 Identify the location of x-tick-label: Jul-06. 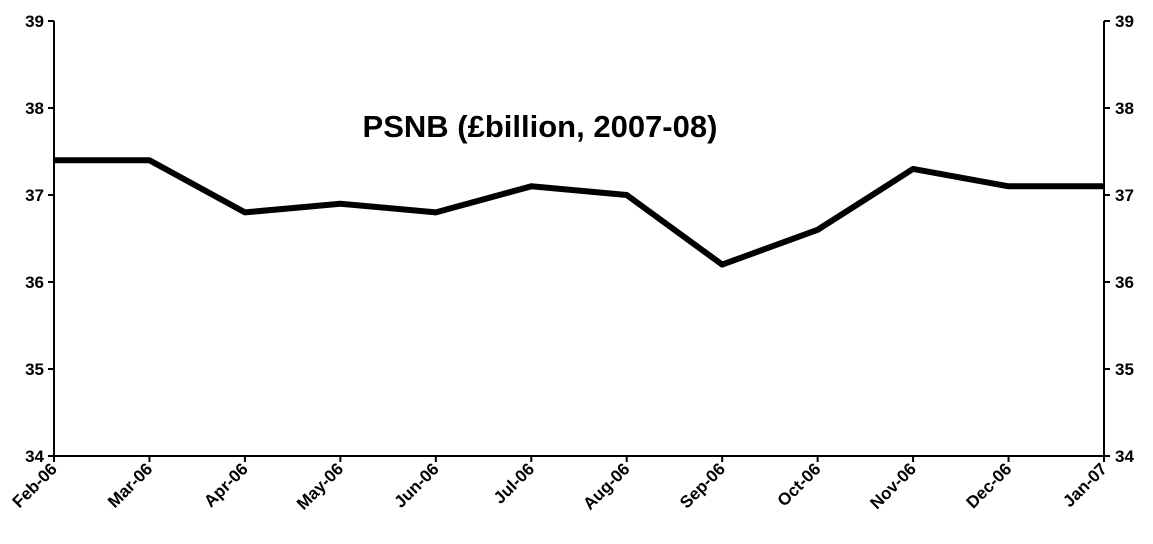
(514, 483).